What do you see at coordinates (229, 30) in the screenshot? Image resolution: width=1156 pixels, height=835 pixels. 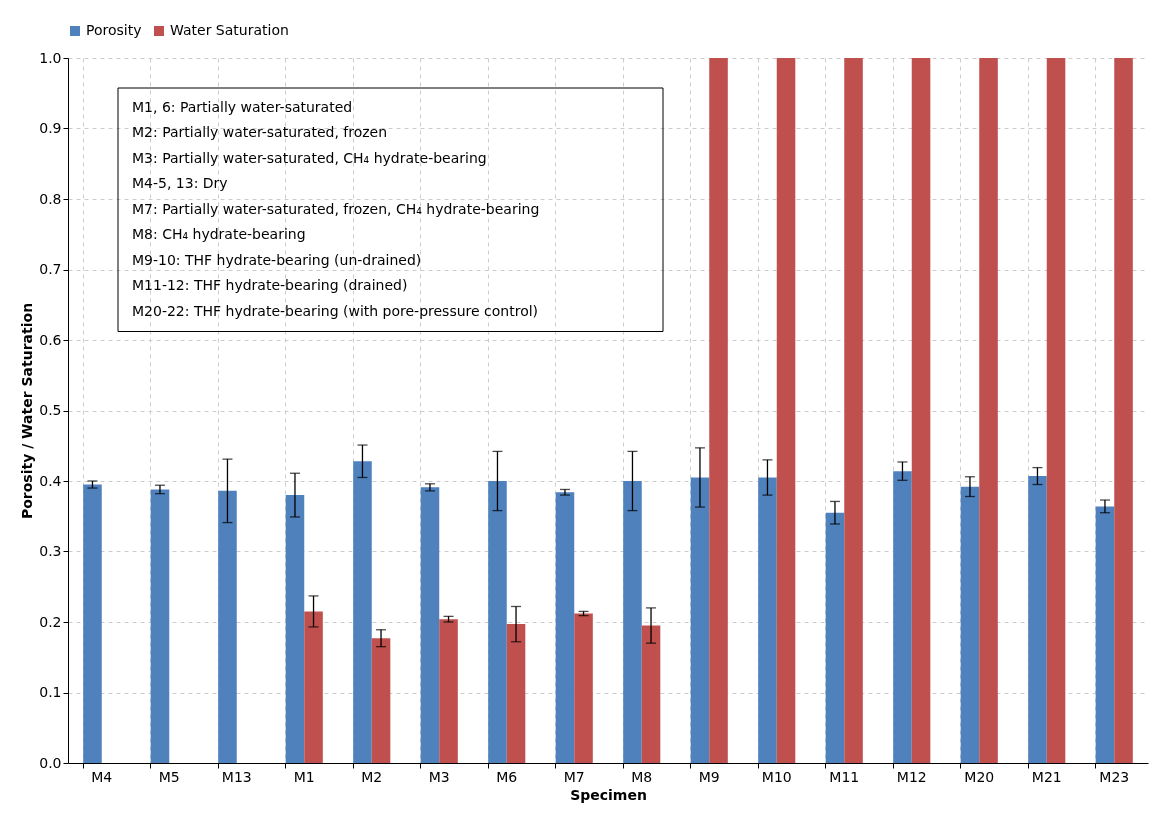 I see `legend-label: Water Saturation` at bounding box center [229, 30].